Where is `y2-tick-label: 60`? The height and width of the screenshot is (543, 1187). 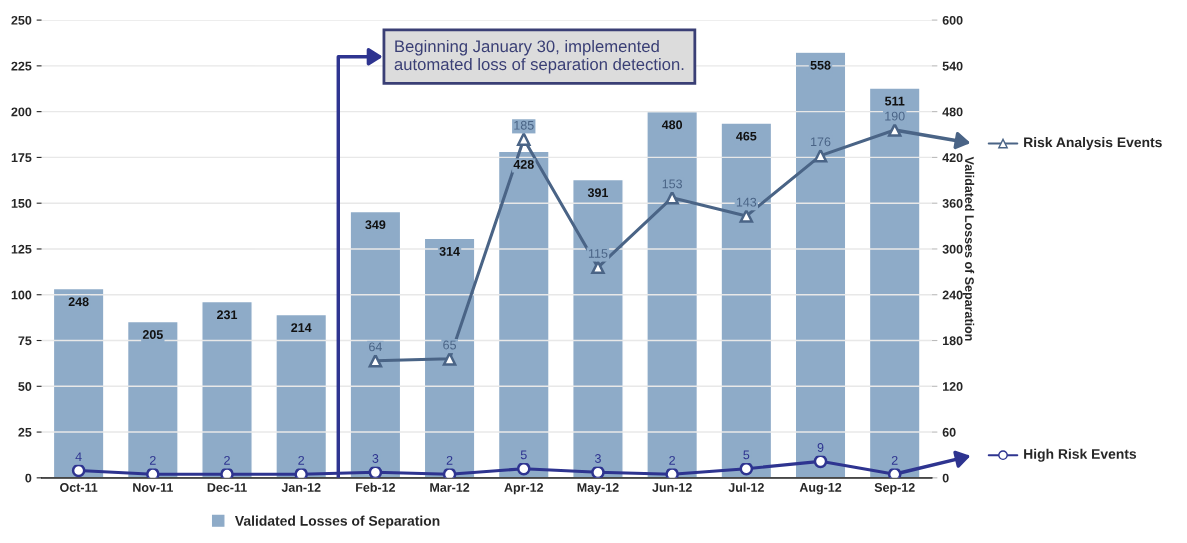 y2-tick-label: 60 is located at coordinates (949, 432).